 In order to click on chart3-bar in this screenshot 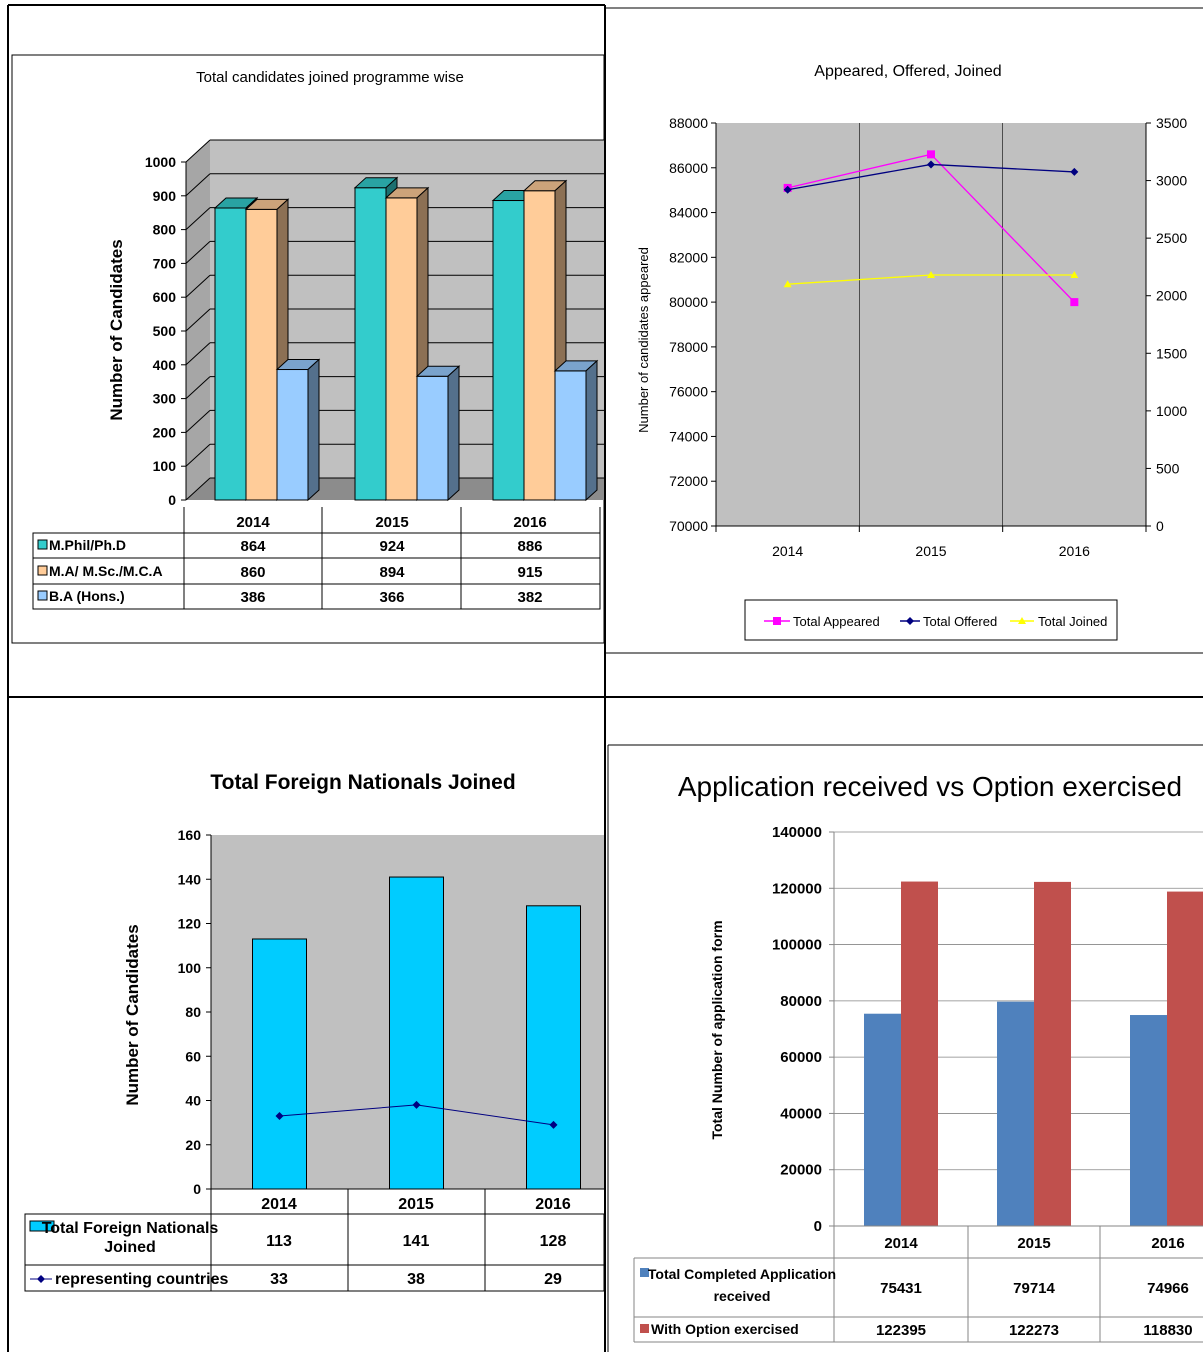, I will do `click(279, 1064)`.